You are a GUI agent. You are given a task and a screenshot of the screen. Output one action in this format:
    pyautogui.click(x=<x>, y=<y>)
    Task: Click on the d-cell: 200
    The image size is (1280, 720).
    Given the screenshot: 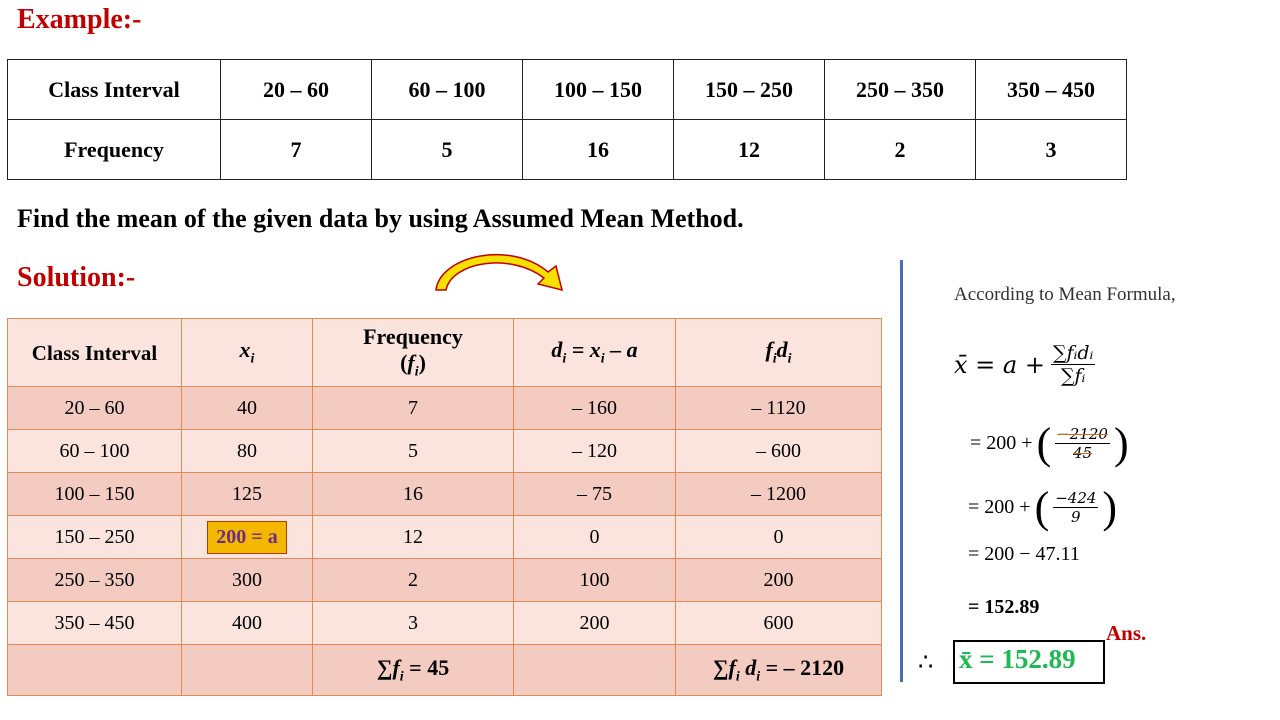 What is the action you would take?
    pyautogui.click(x=594, y=623)
    